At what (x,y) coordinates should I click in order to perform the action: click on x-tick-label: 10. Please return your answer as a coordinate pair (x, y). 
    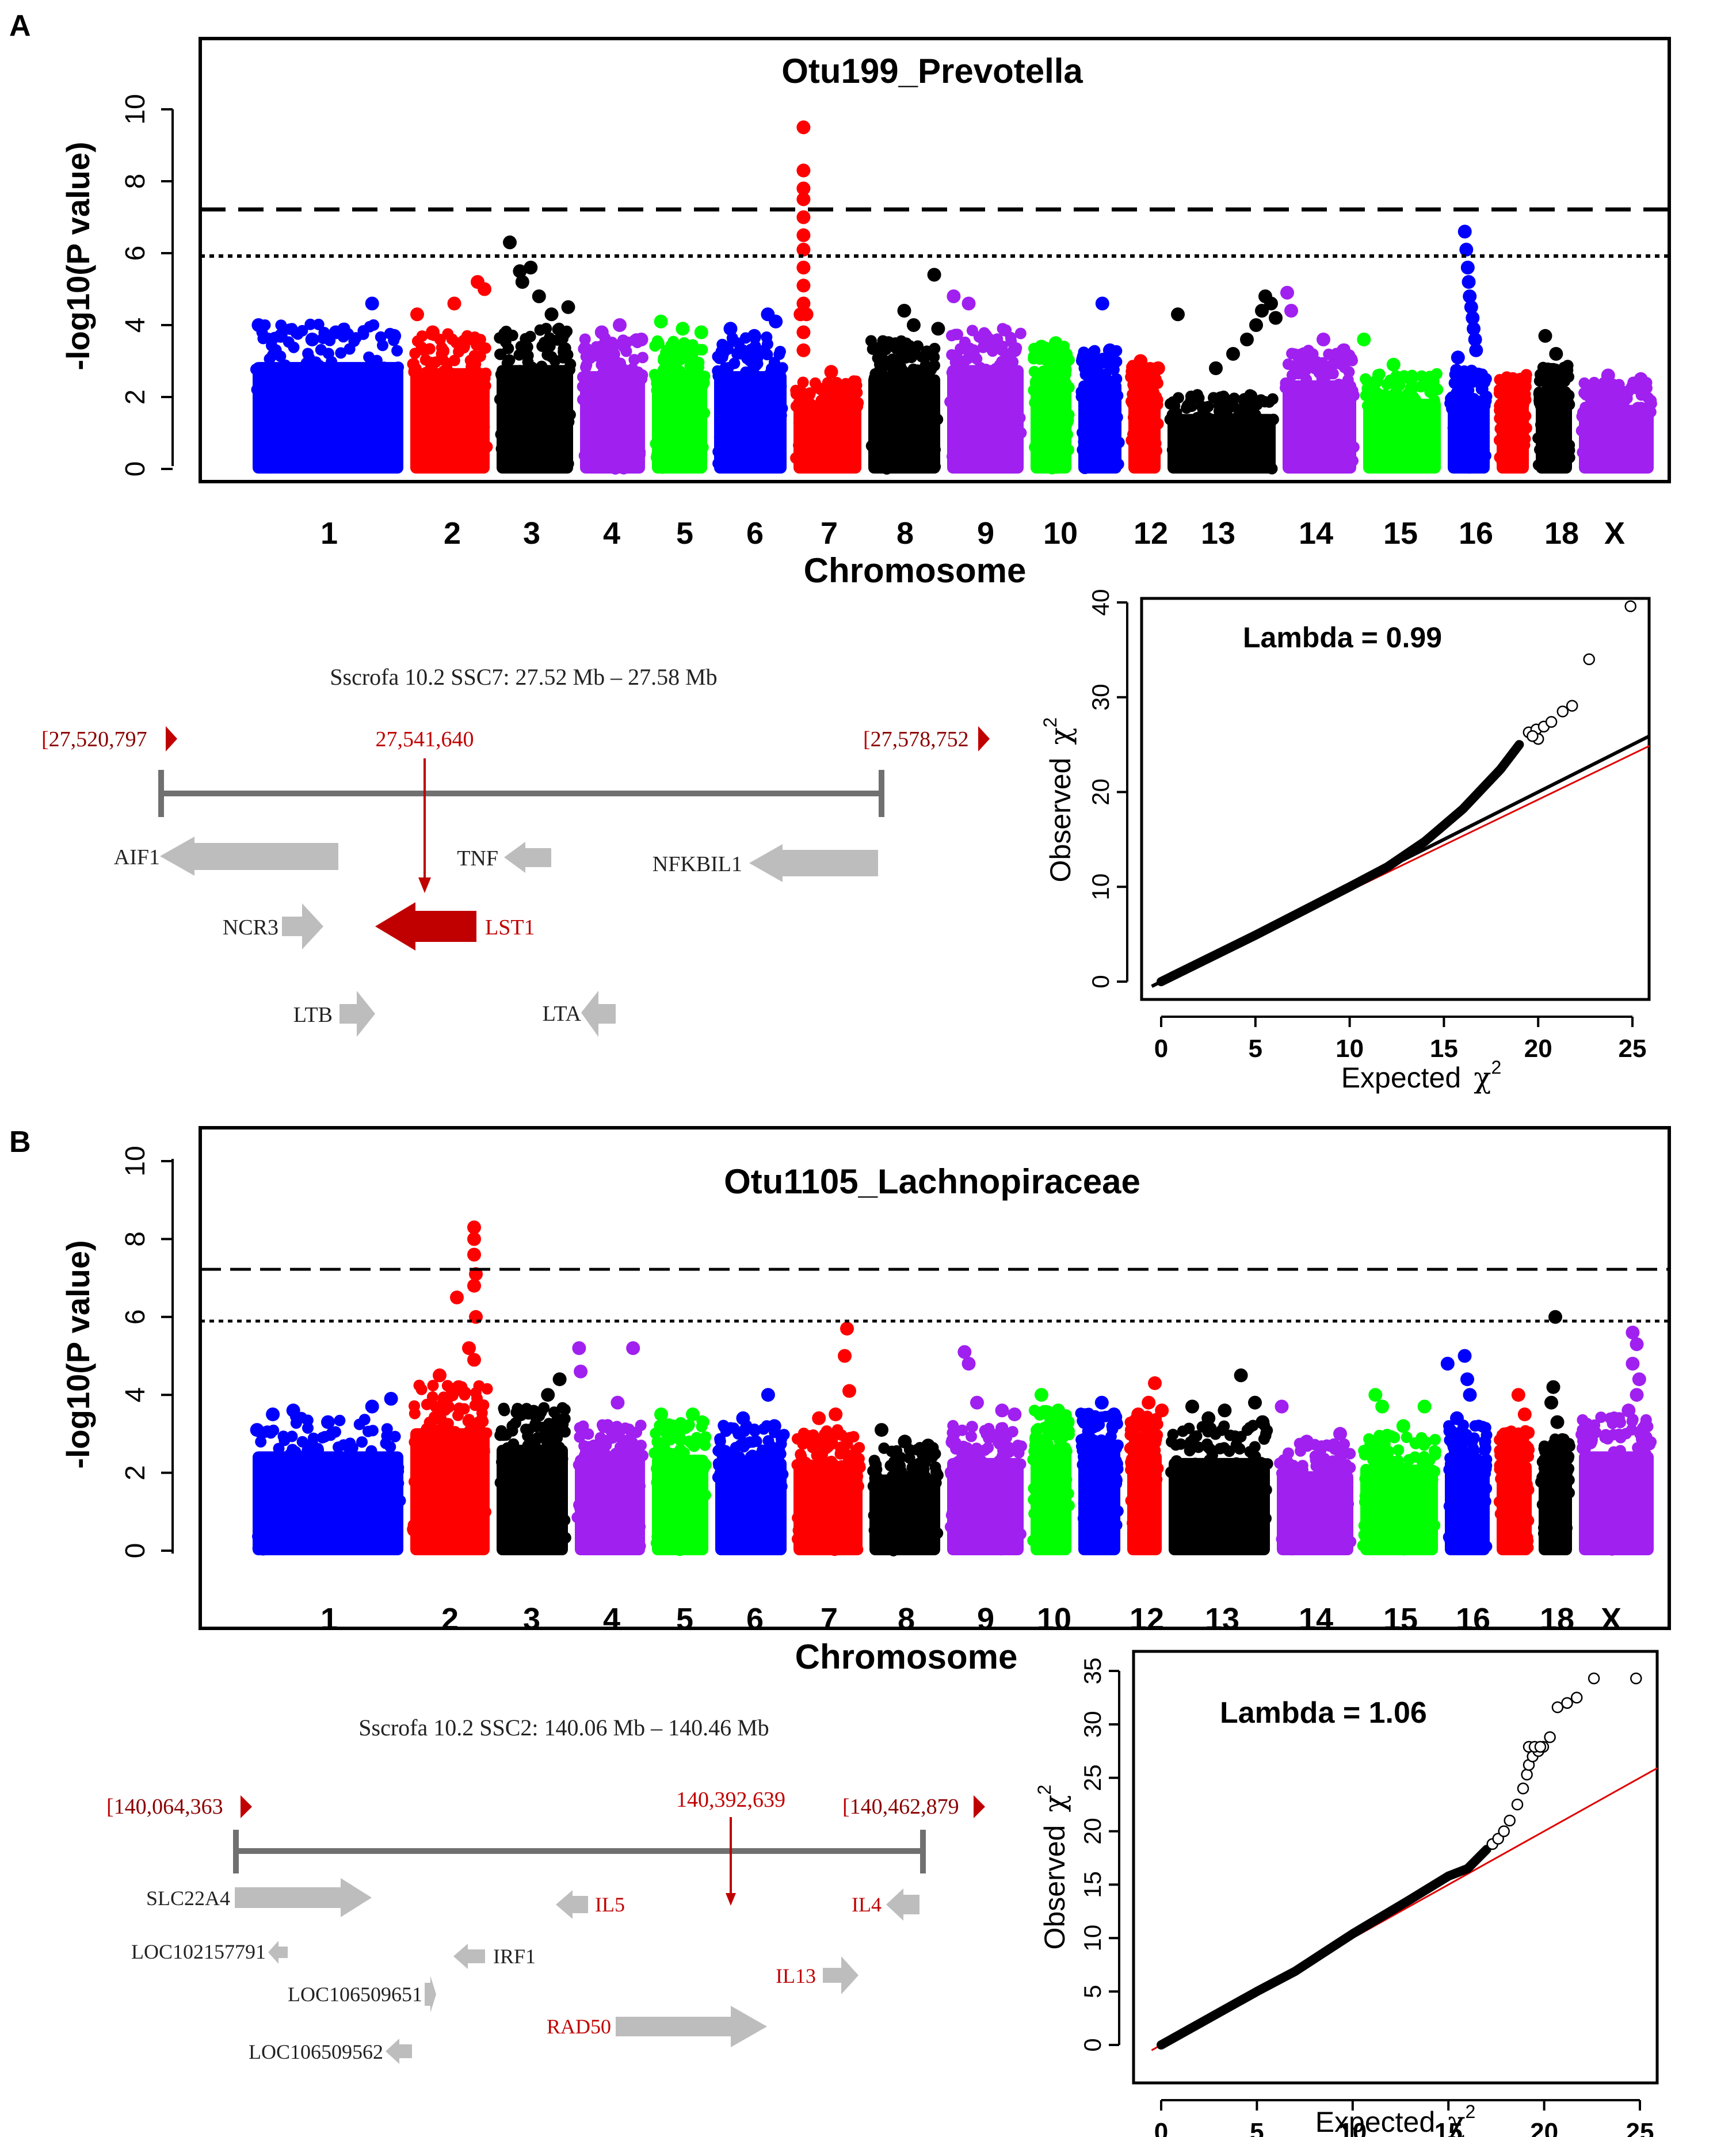
    Looking at the image, I should click on (1054, 1619).